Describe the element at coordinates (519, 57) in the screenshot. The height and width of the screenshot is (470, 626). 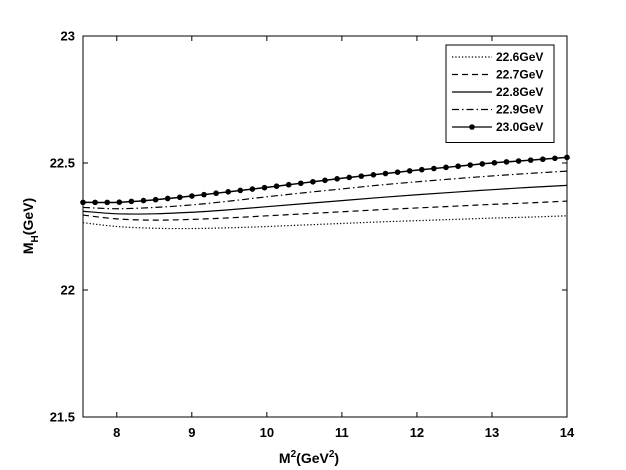
I see `legend-label: 22.6GeV` at that location.